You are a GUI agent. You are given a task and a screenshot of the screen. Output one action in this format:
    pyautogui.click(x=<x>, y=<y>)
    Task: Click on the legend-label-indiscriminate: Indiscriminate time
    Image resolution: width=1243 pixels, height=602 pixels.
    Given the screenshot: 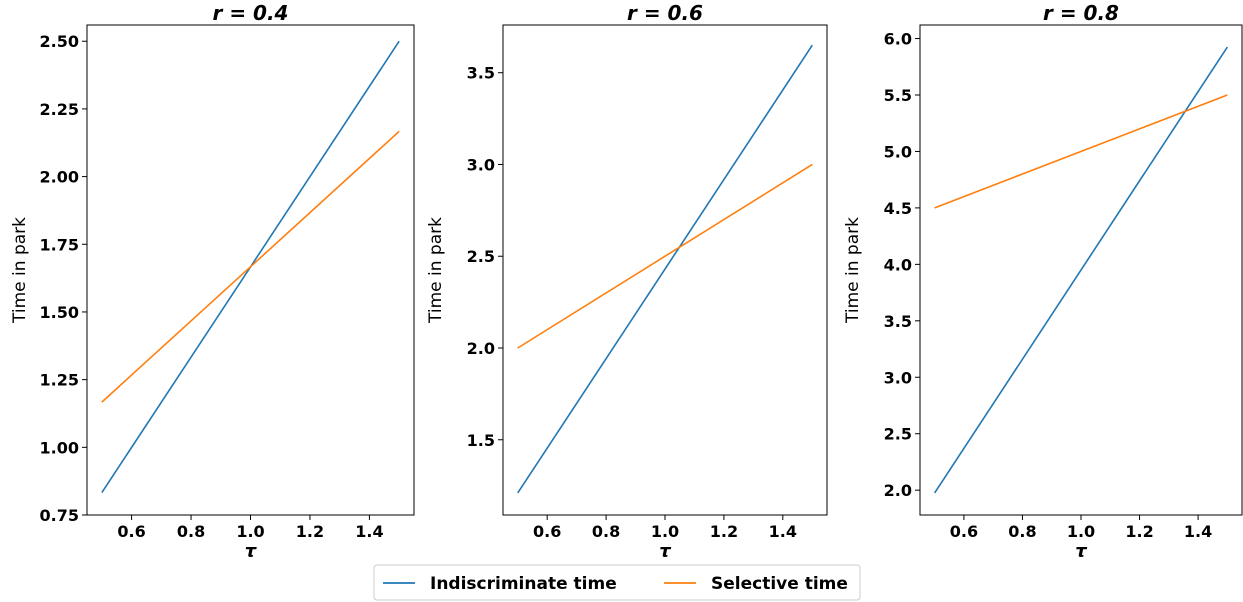 What is the action you would take?
    pyautogui.click(x=523, y=584)
    